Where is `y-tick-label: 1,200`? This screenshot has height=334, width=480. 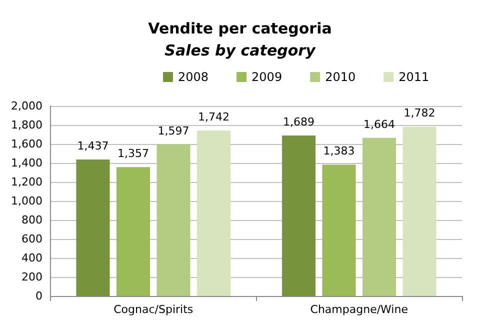
y-tick-label: 1,200 is located at coordinates (26, 182).